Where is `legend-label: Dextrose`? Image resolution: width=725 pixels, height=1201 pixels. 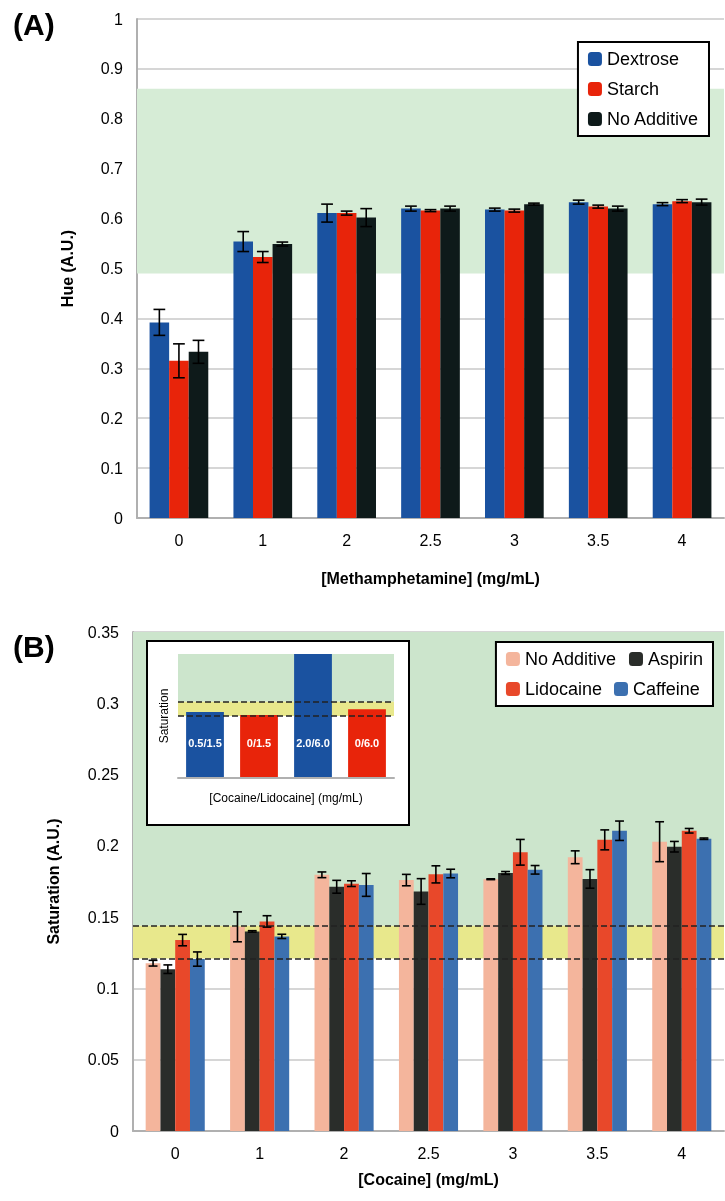
legend-label: Dextrose is located at coordinates (642, 59).